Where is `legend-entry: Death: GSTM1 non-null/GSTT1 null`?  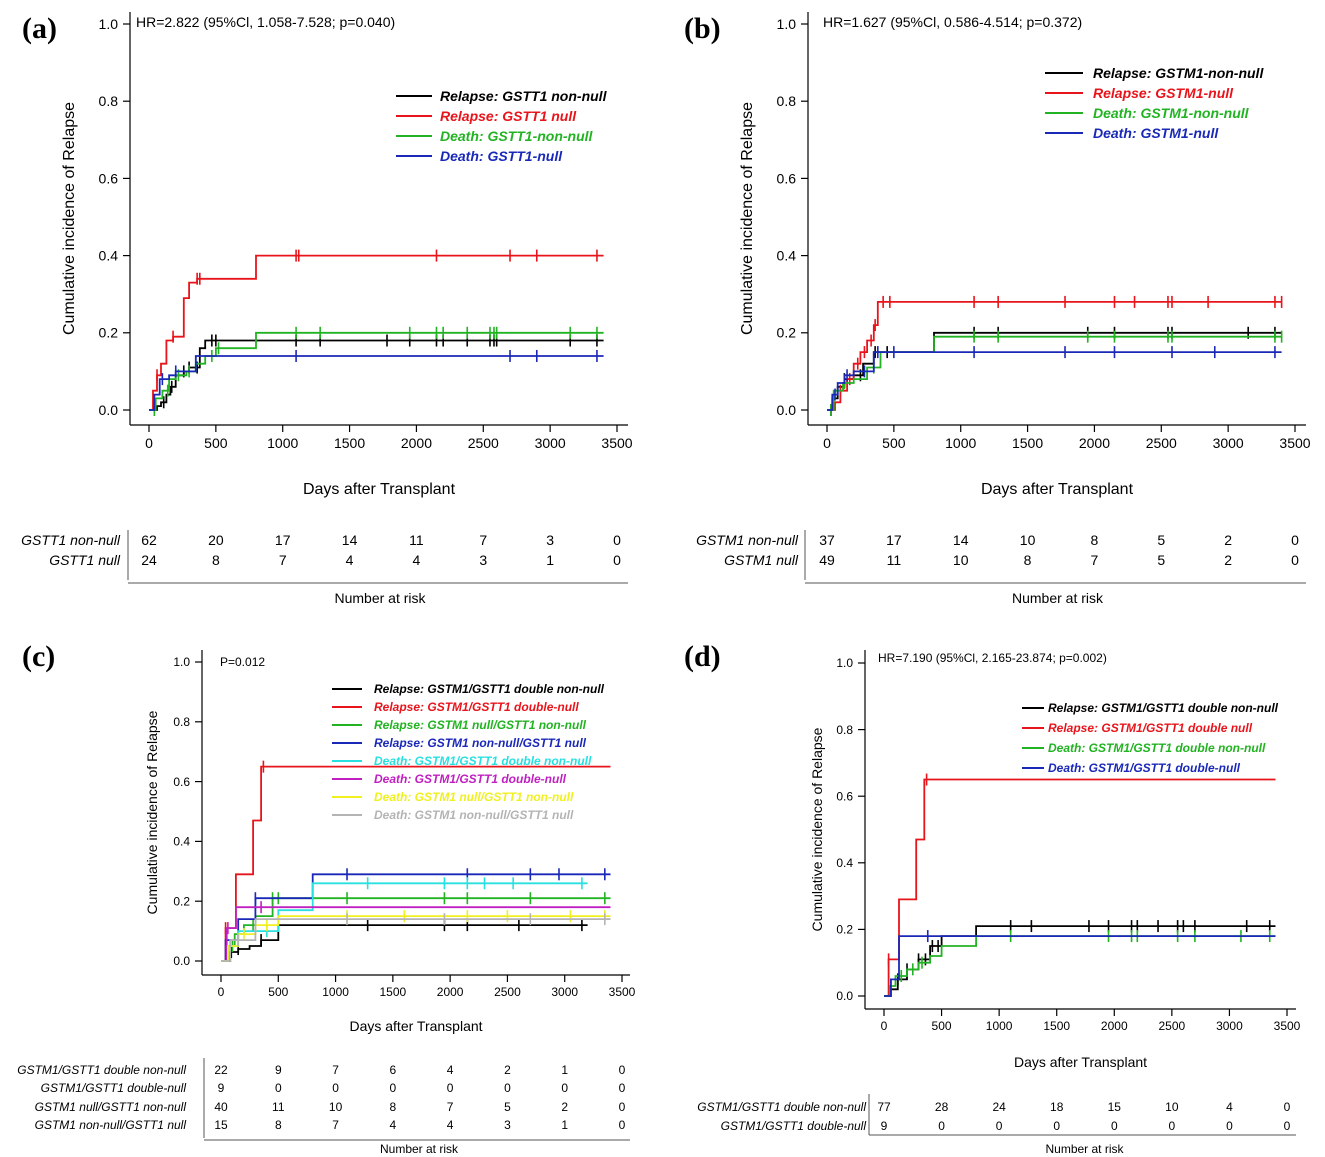 legend-entry: Death: GSTM1 non-null/GSTT1 null is located at coordinates (474, 815).